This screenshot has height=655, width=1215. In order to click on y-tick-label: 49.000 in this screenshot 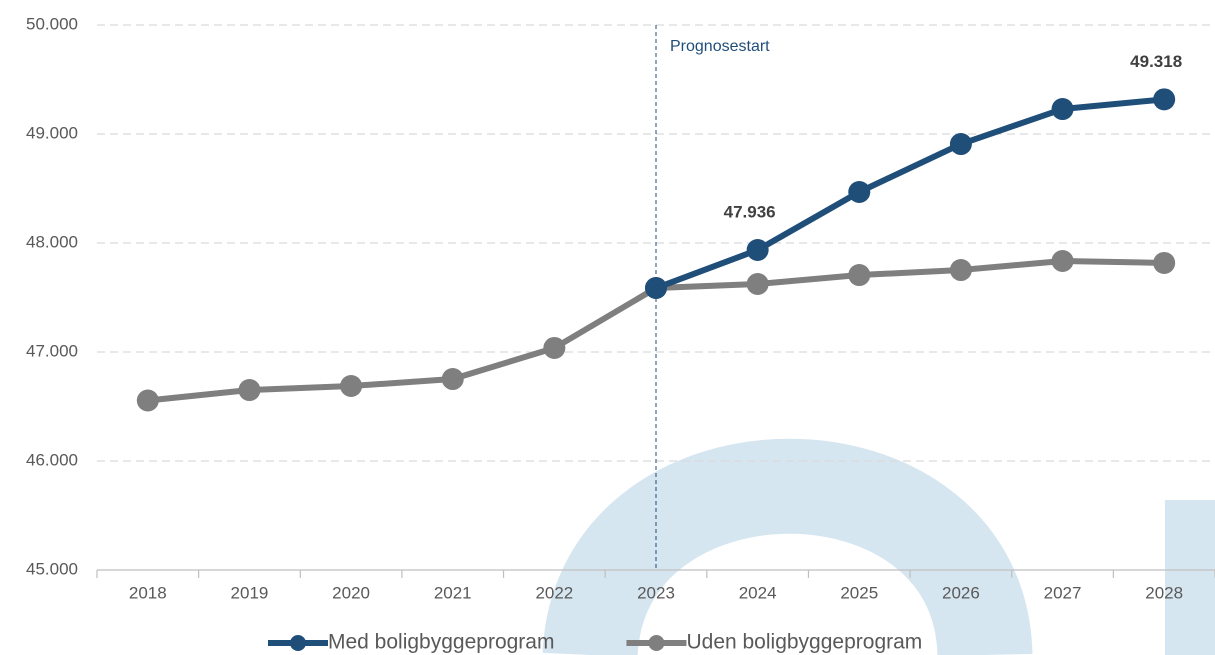, I will do `click(52, 132)`.